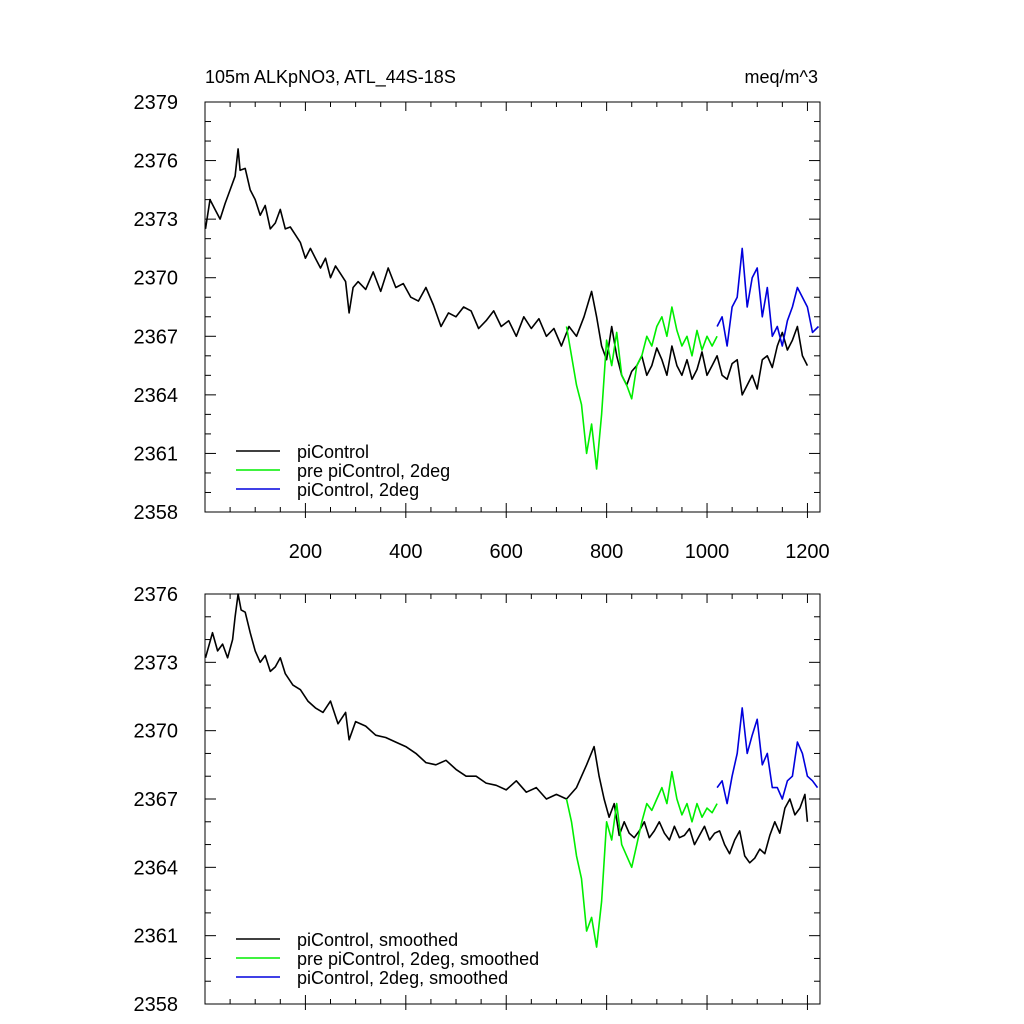 Image resolution: width=1024 pixels, height=1024 pixels. What do you see at coordinates (156, 162) in the screenshot?
I see `panel1.y-tick-label: 2376` at bounding box center [156, 162].